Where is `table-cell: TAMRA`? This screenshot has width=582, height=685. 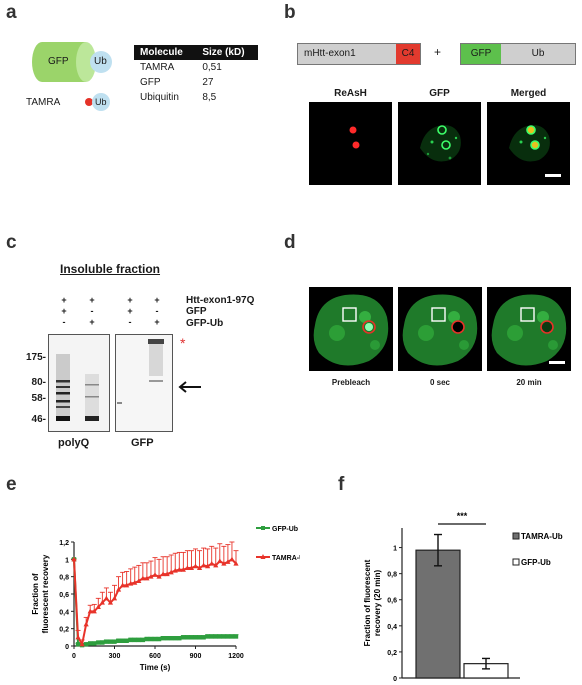 table-cell: TAMRA is located at coordinates (157, 67).